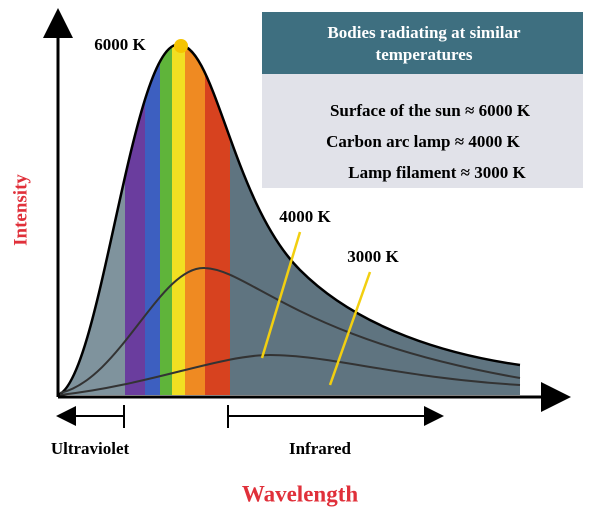  I want to click on legend-title: Bodies radiating at similar temperatures, so click(424, 43).